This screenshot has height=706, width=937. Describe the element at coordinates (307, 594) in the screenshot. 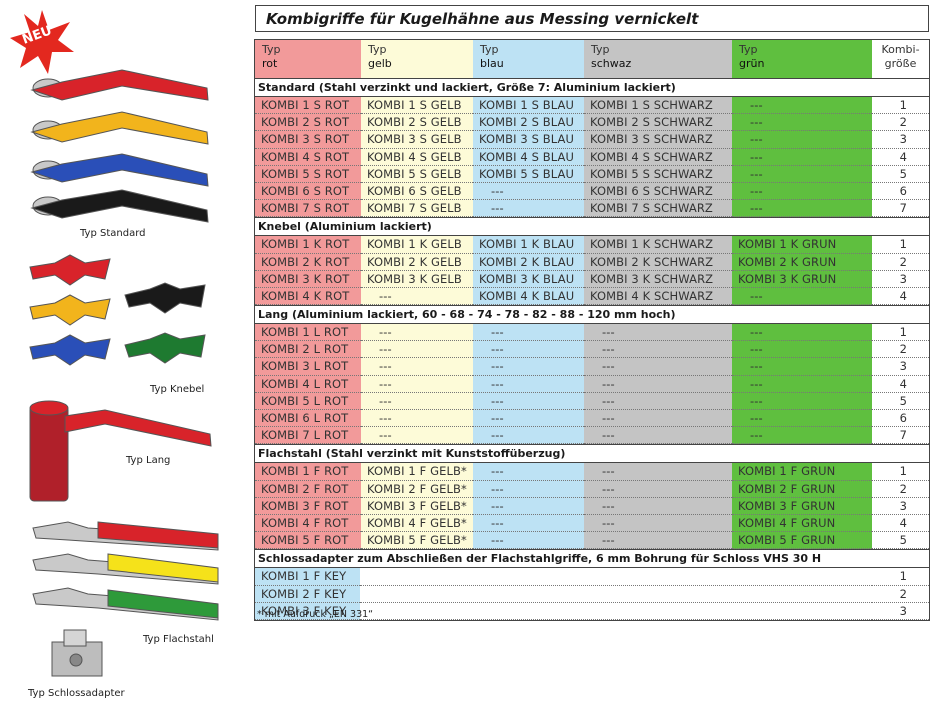

I see `table-cell: KOMBI 2 F KEY` at that location.